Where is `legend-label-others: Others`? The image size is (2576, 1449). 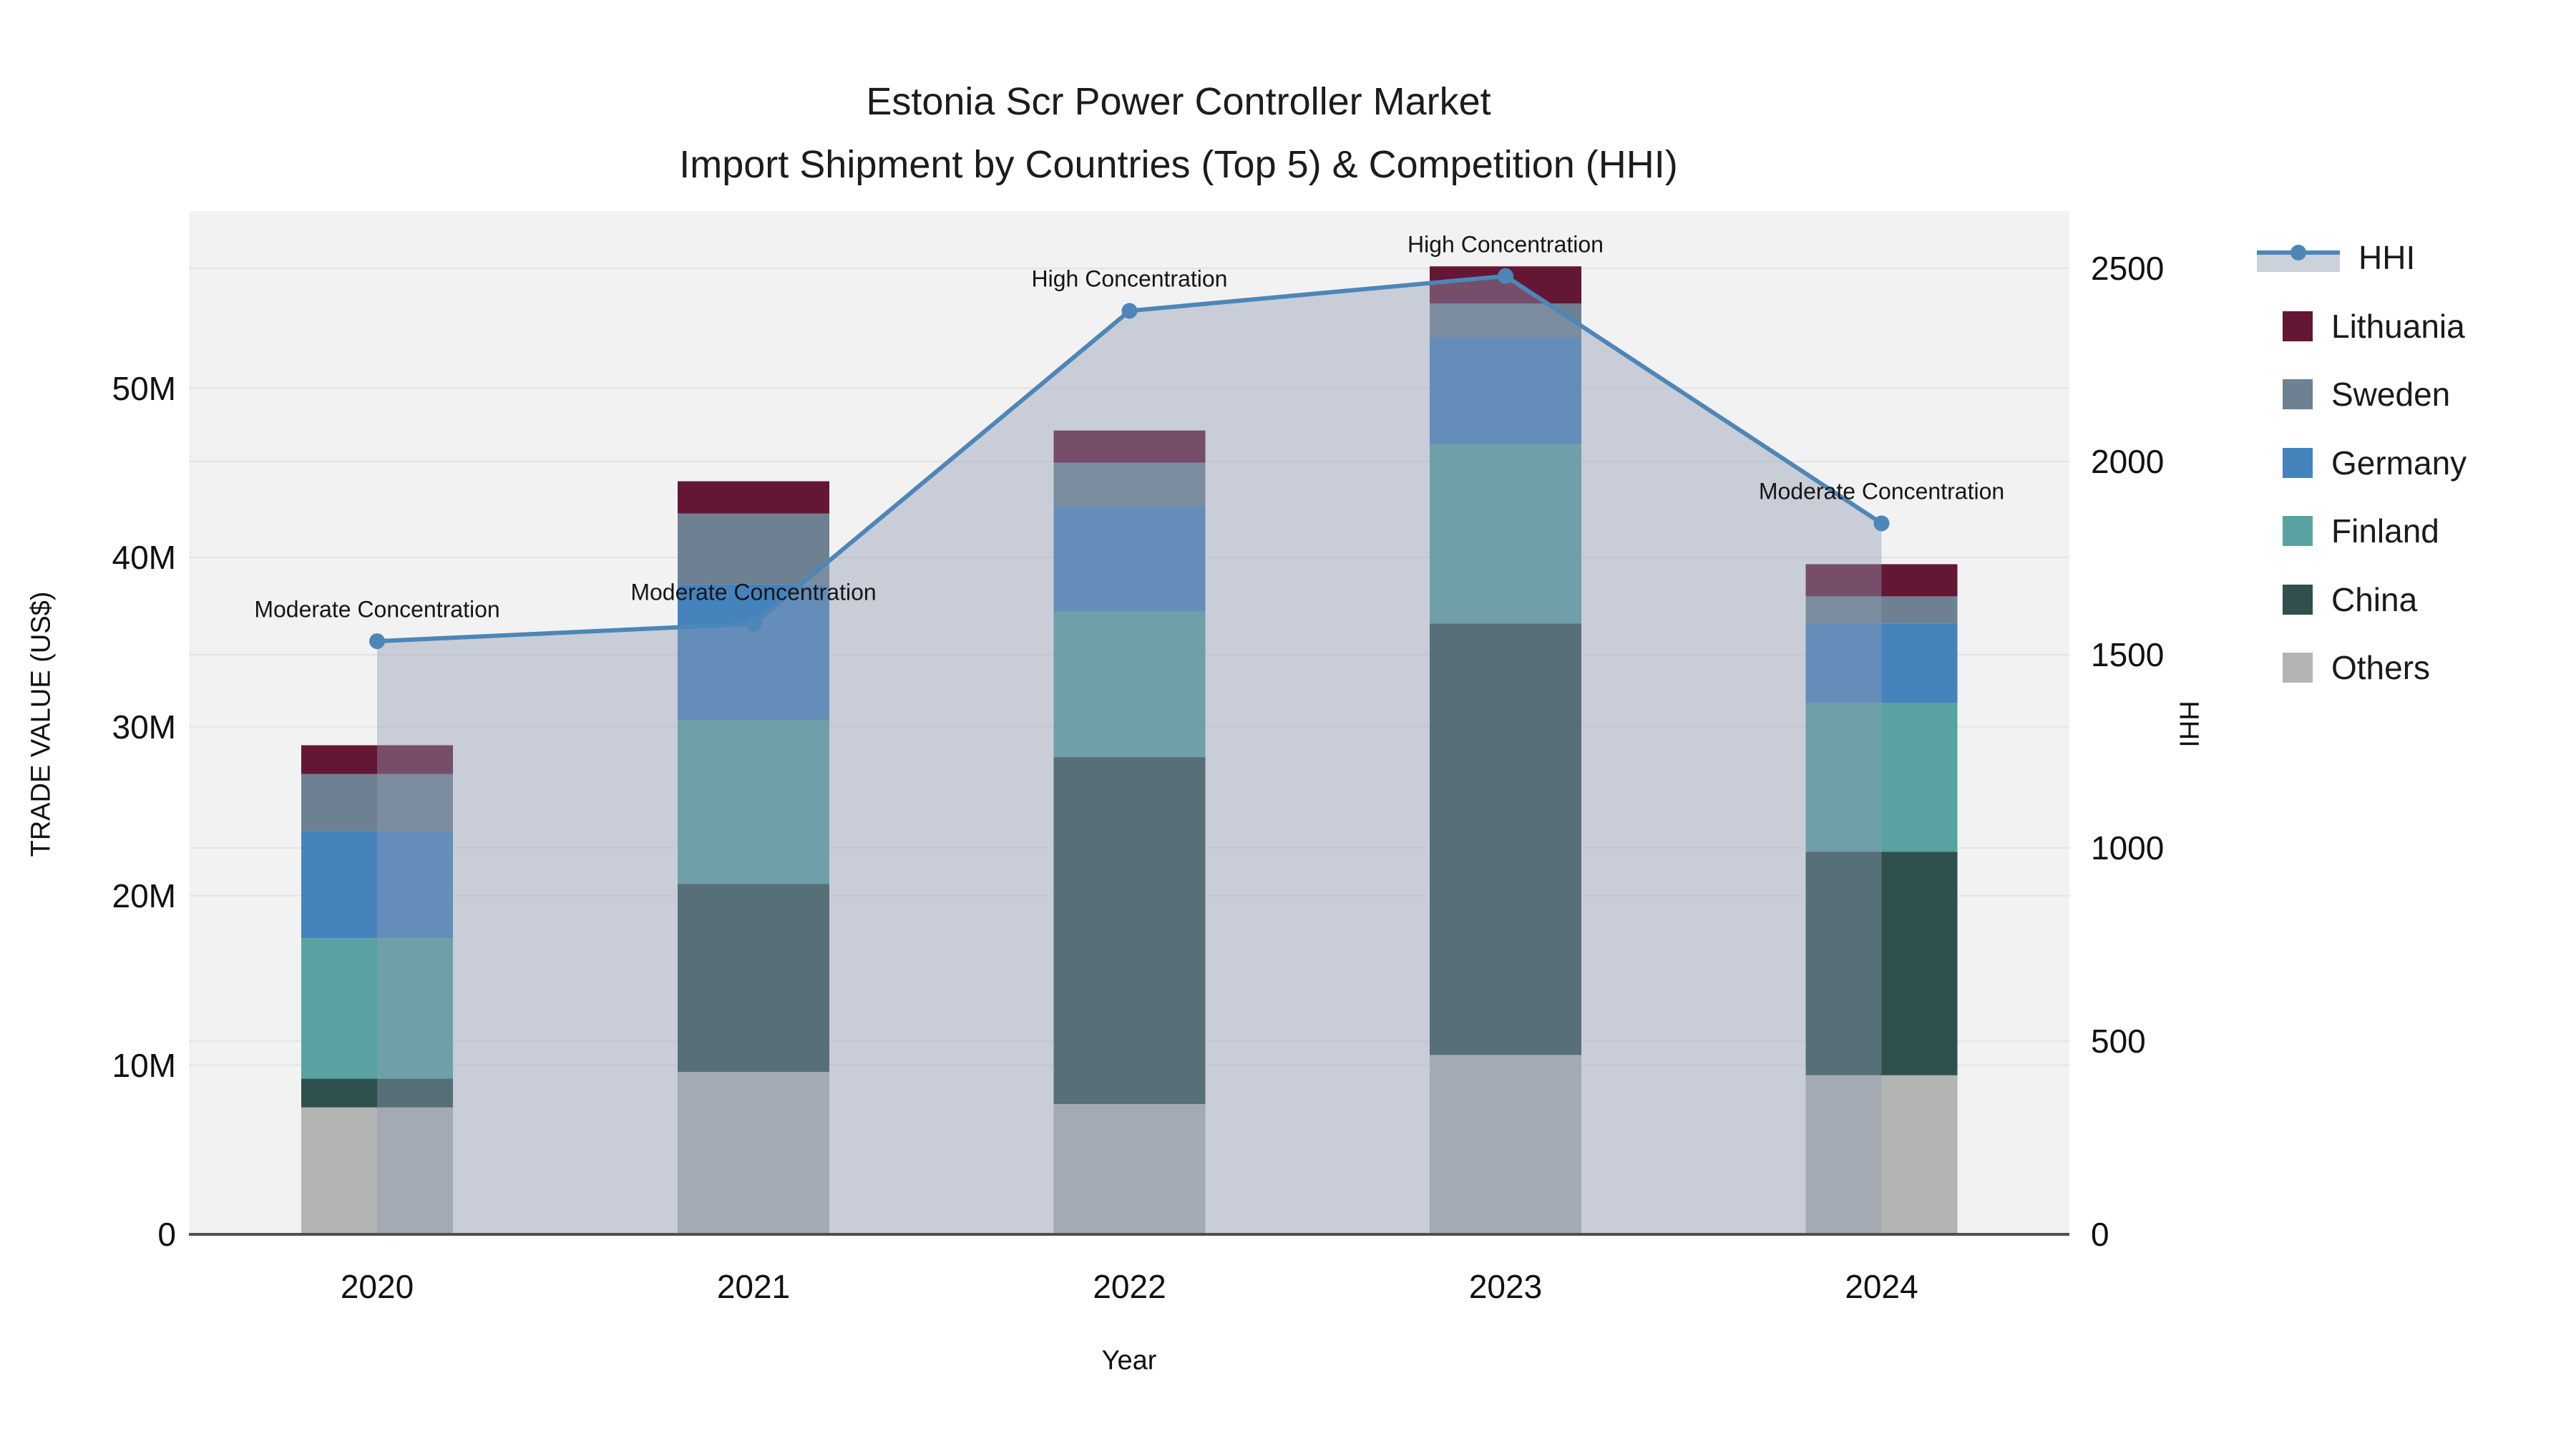
legend-label-others: Others is located at coordinates (2381, 667).